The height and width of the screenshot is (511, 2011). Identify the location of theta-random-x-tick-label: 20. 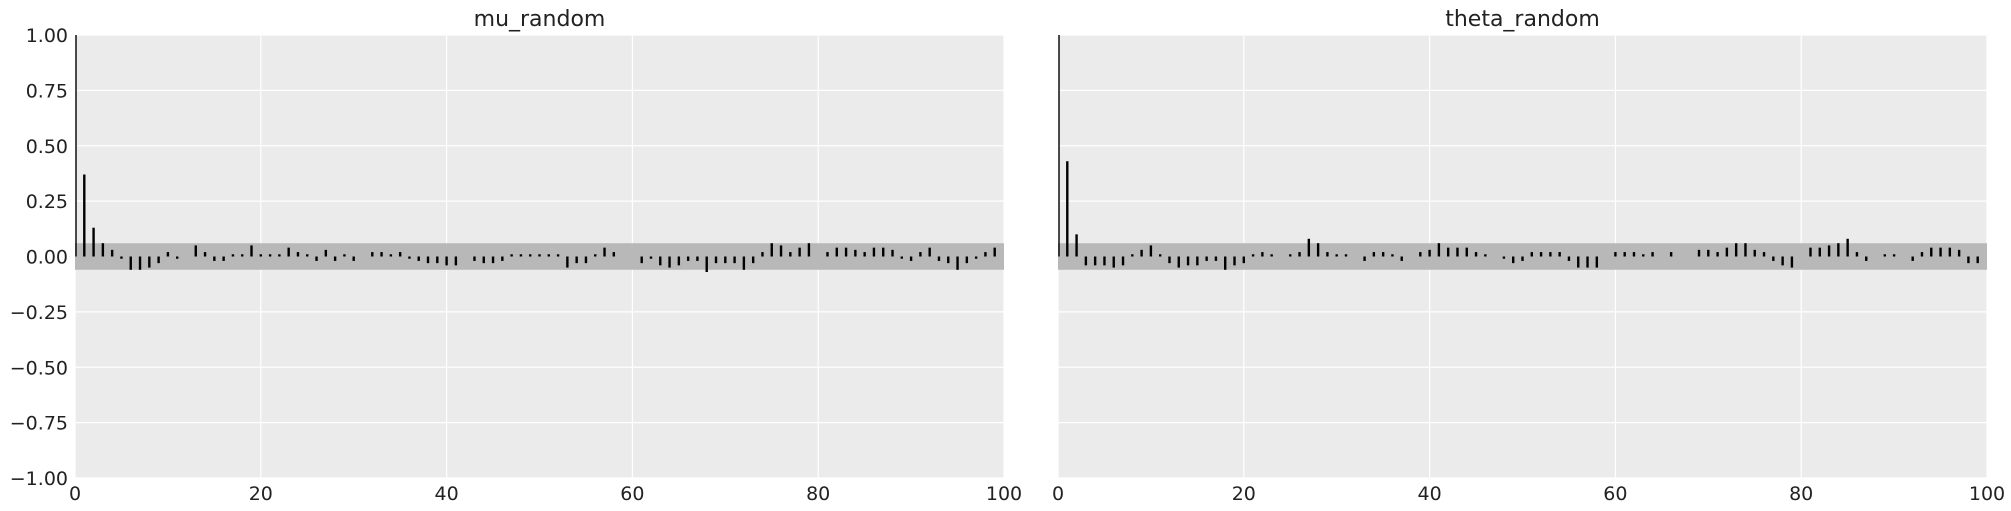
(1244, 494).